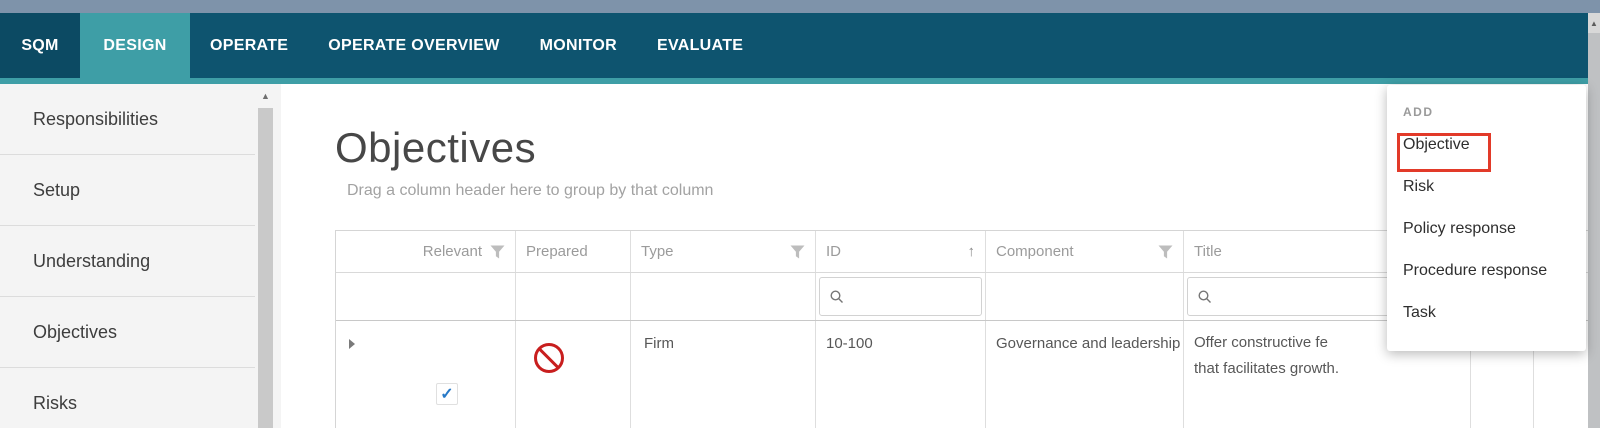  I want to click on id-search-input, so click(900, 296).